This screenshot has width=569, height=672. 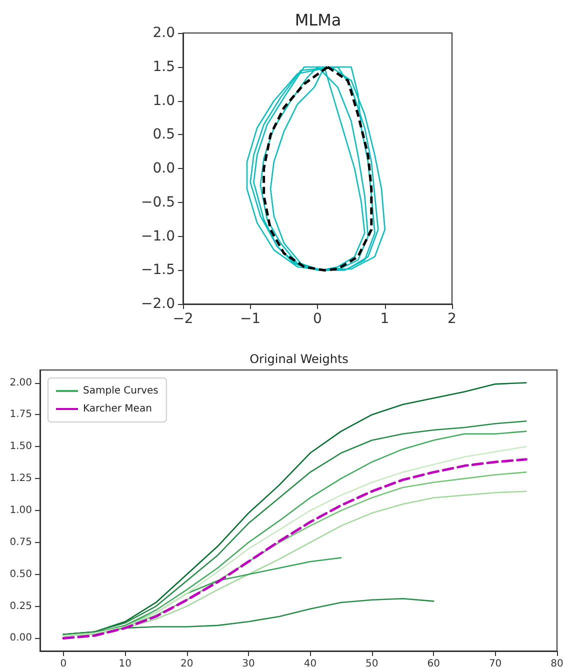 What do you see at coordinates (21, 446) in the screenshot?
I see `y-tick-label: 1.50` at bounding box center [21, 446].